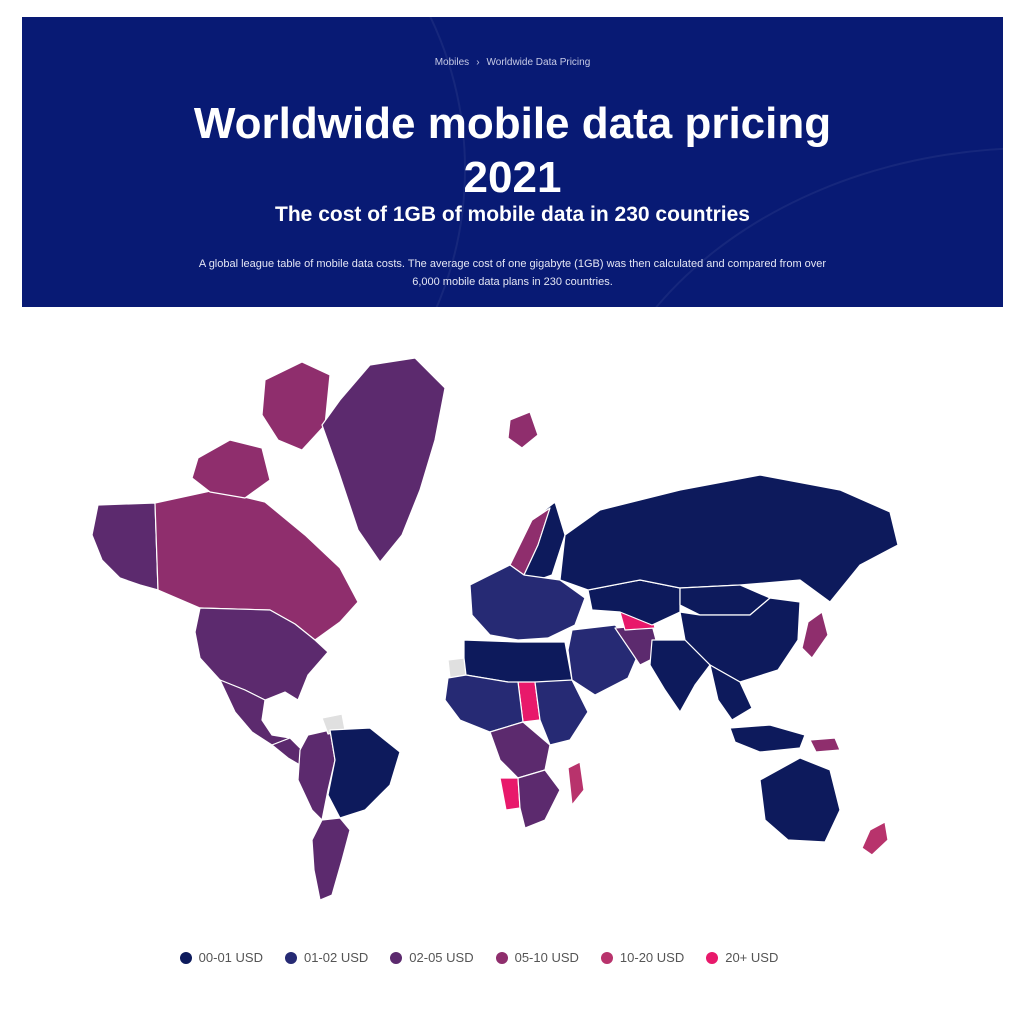 The width and height of the screenshot is (1024, 1019). I want to click on region-new-zealand, so click(875, 838).